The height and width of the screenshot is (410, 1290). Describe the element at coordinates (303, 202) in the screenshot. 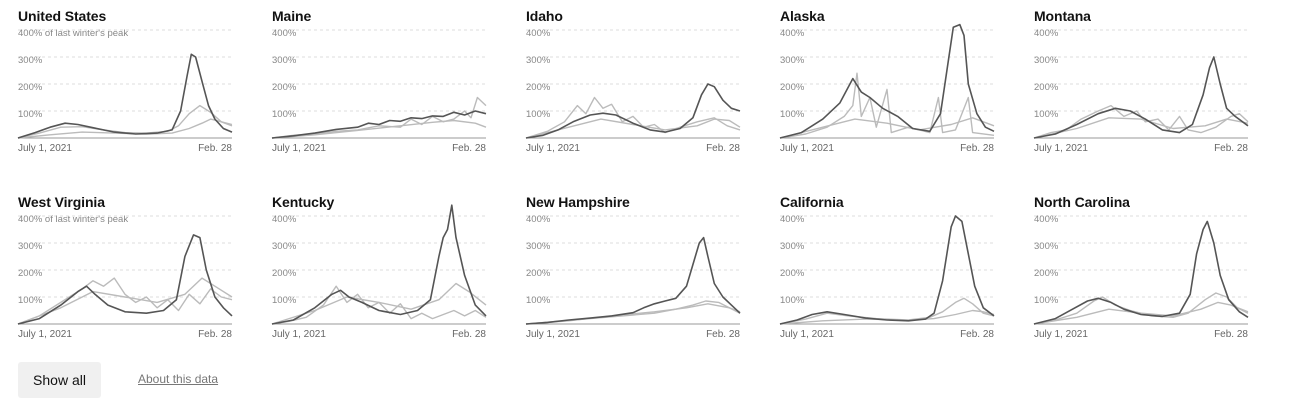

I see `chart-title: Kentucky` at that location.